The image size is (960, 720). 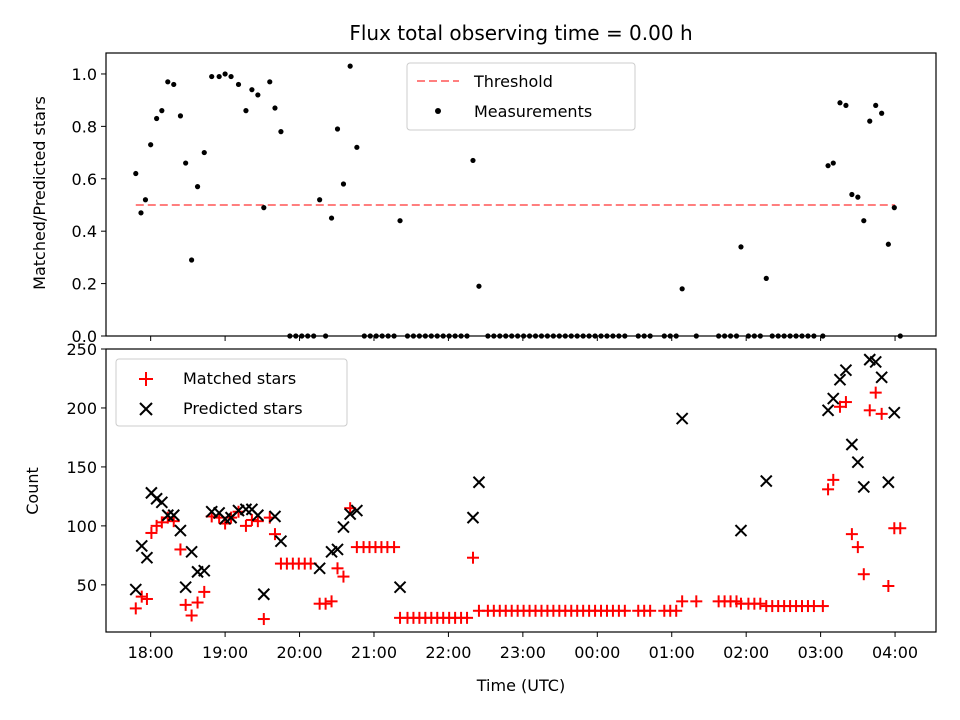 What do you see at coordinates (146, 409) in the screenshot?
I see `legend-predicted-swatch` at bounding box center [146, 409].